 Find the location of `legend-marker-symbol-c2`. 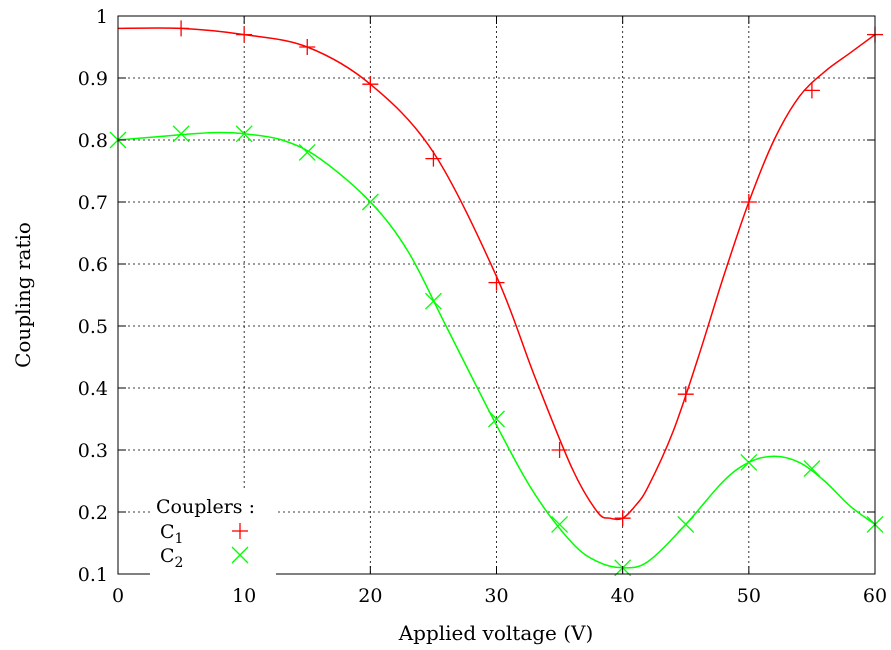

legend-marker-symbol-c2 is located at coordinates (240, 555).